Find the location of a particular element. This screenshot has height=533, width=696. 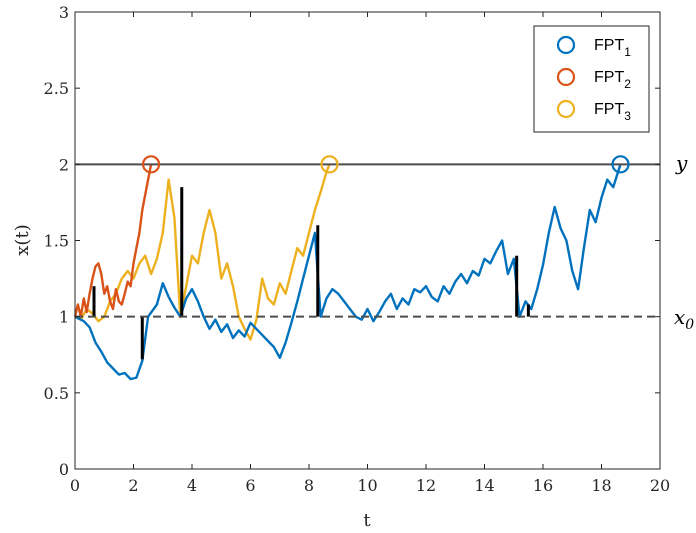

x-tick-label: 10 is located at coordinates (367, 485).